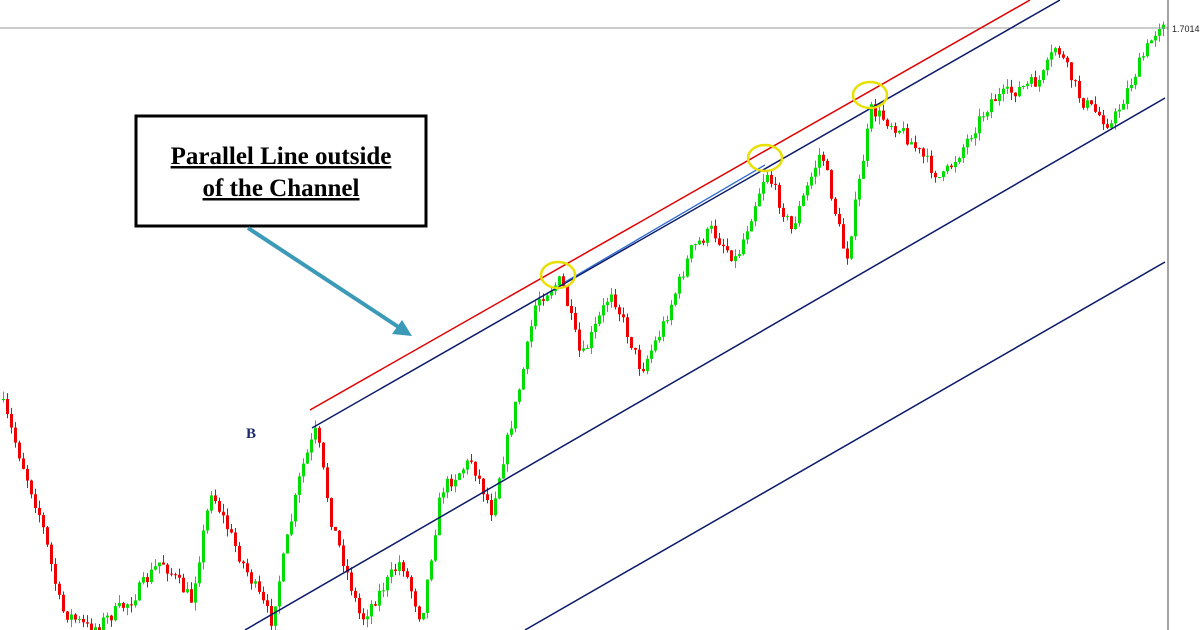 The height and width of the screenshot is (630, 1200). Describe the element at coordinates (402, 328) in the screenshot. I see `arrow-head` at that location.